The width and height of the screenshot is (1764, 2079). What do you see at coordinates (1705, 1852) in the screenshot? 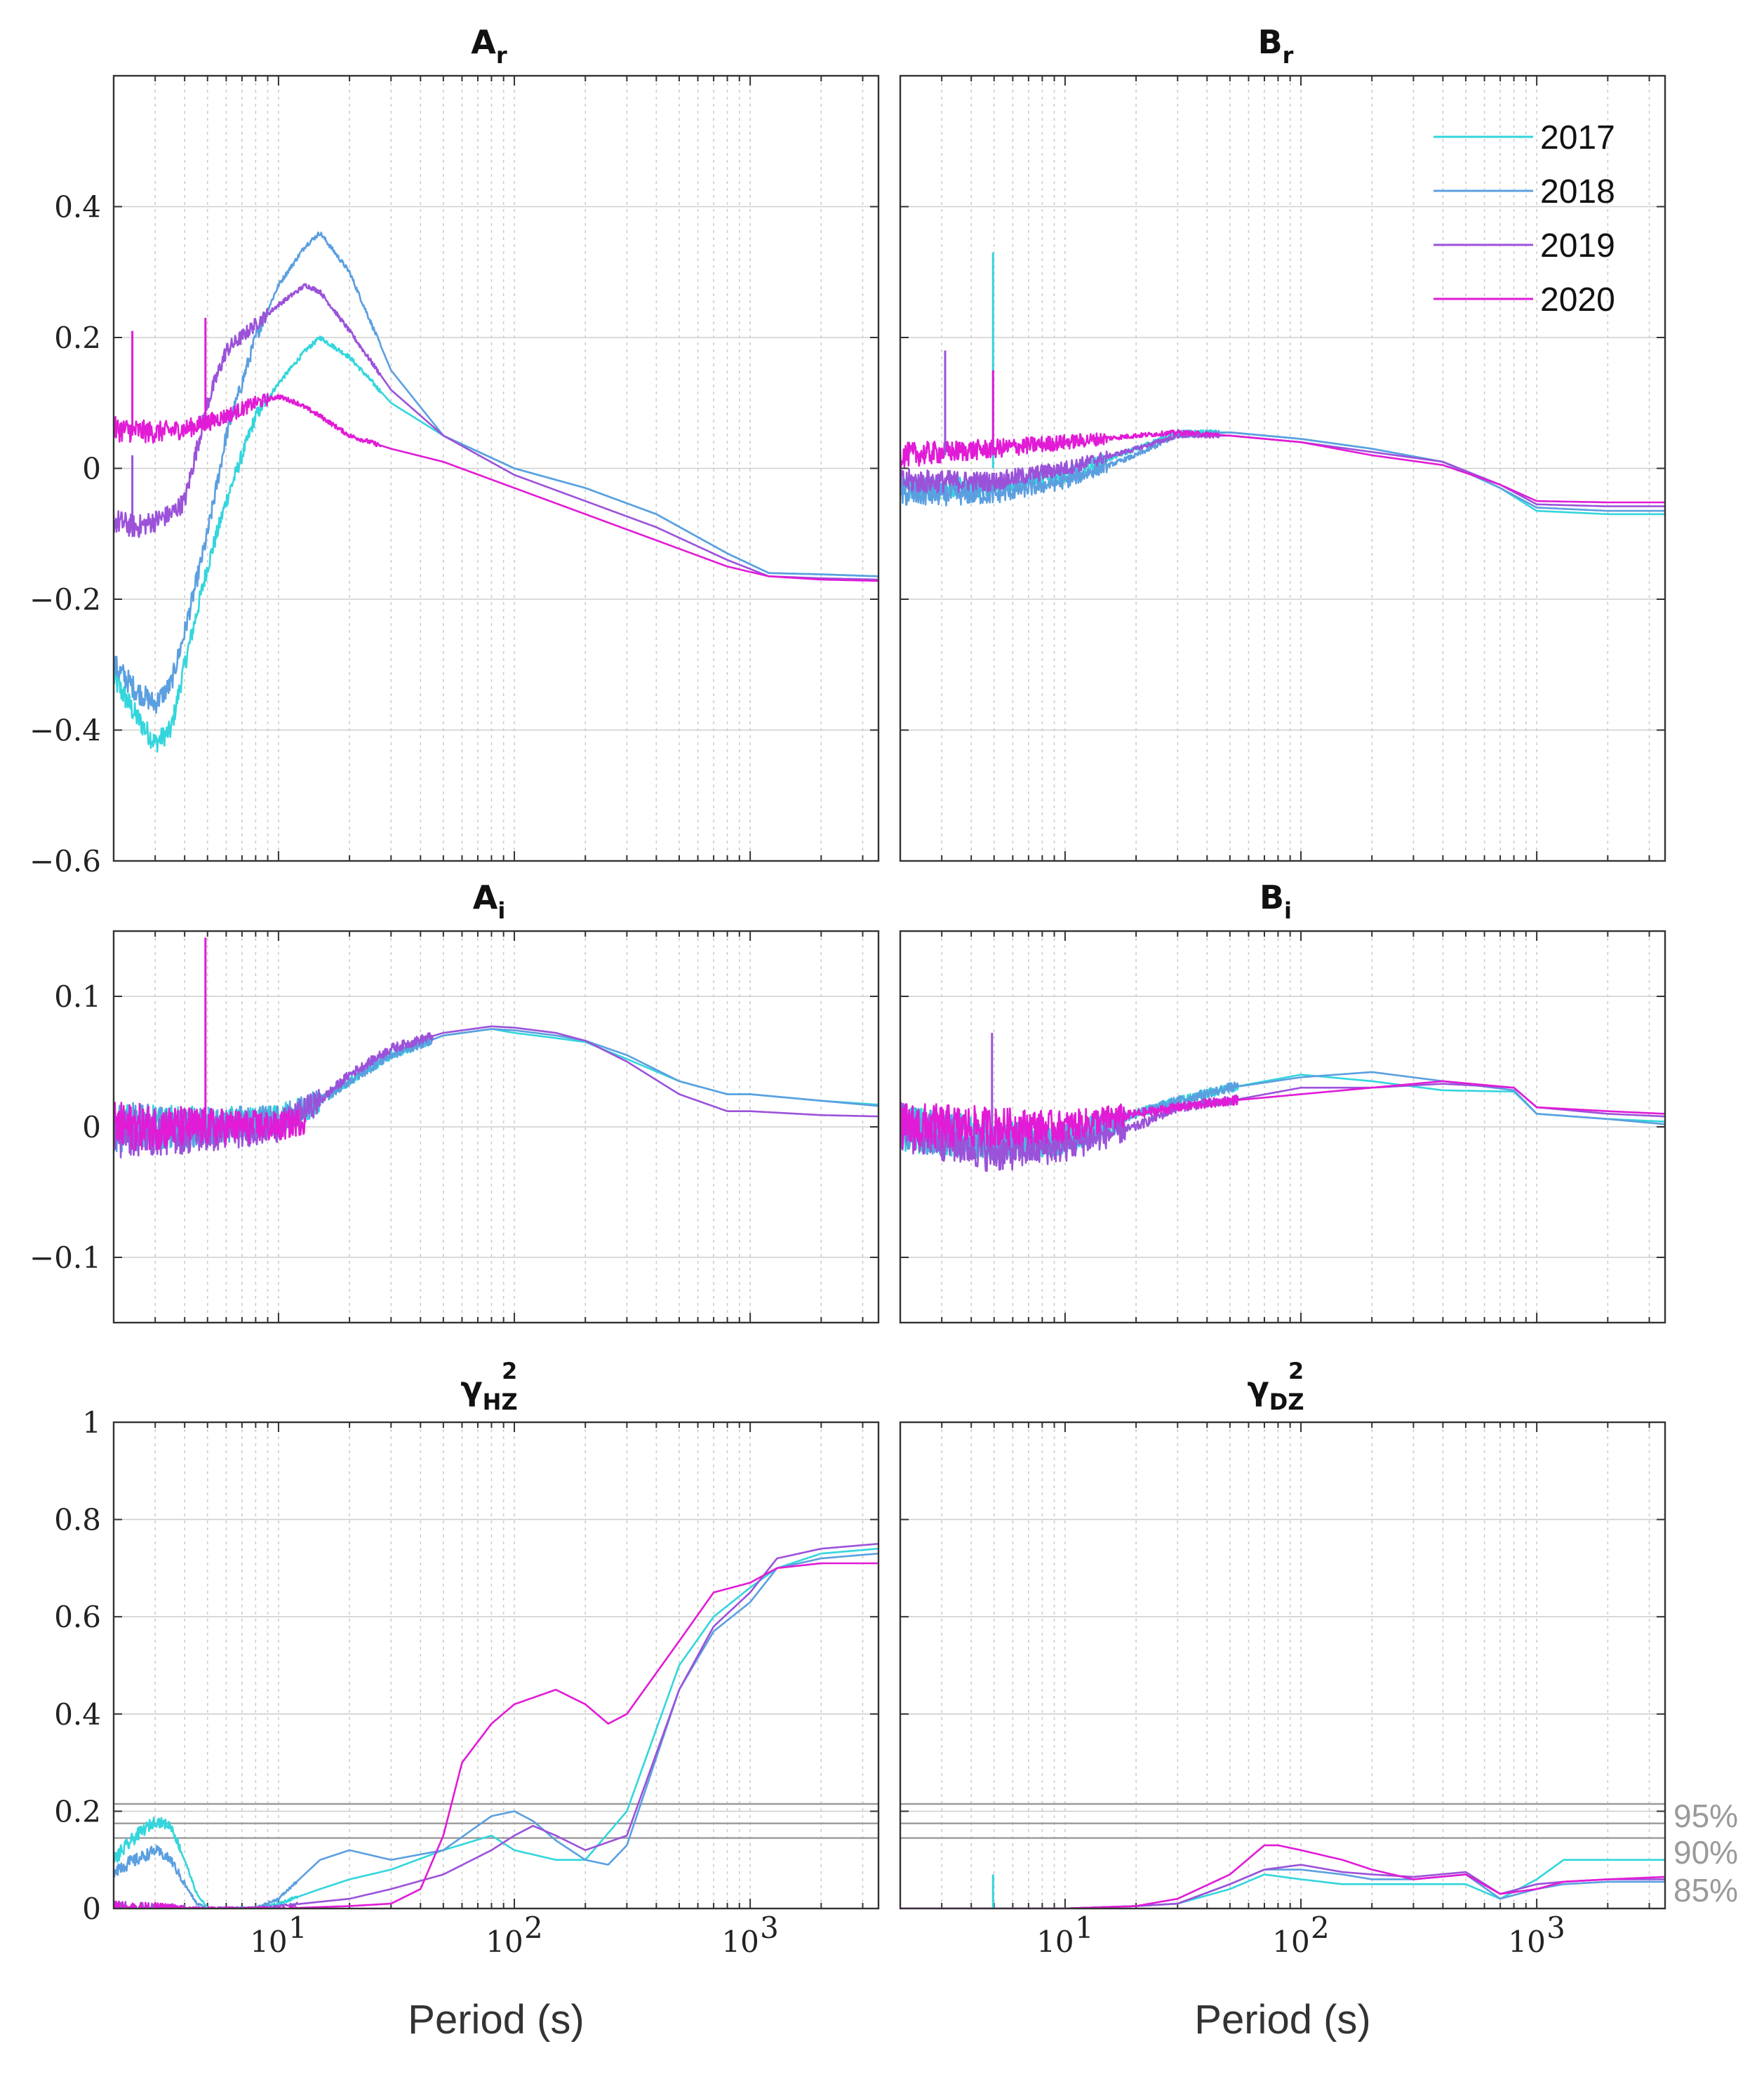
I see `threshold-label: 90%` at bounding box center [1705, 1852].